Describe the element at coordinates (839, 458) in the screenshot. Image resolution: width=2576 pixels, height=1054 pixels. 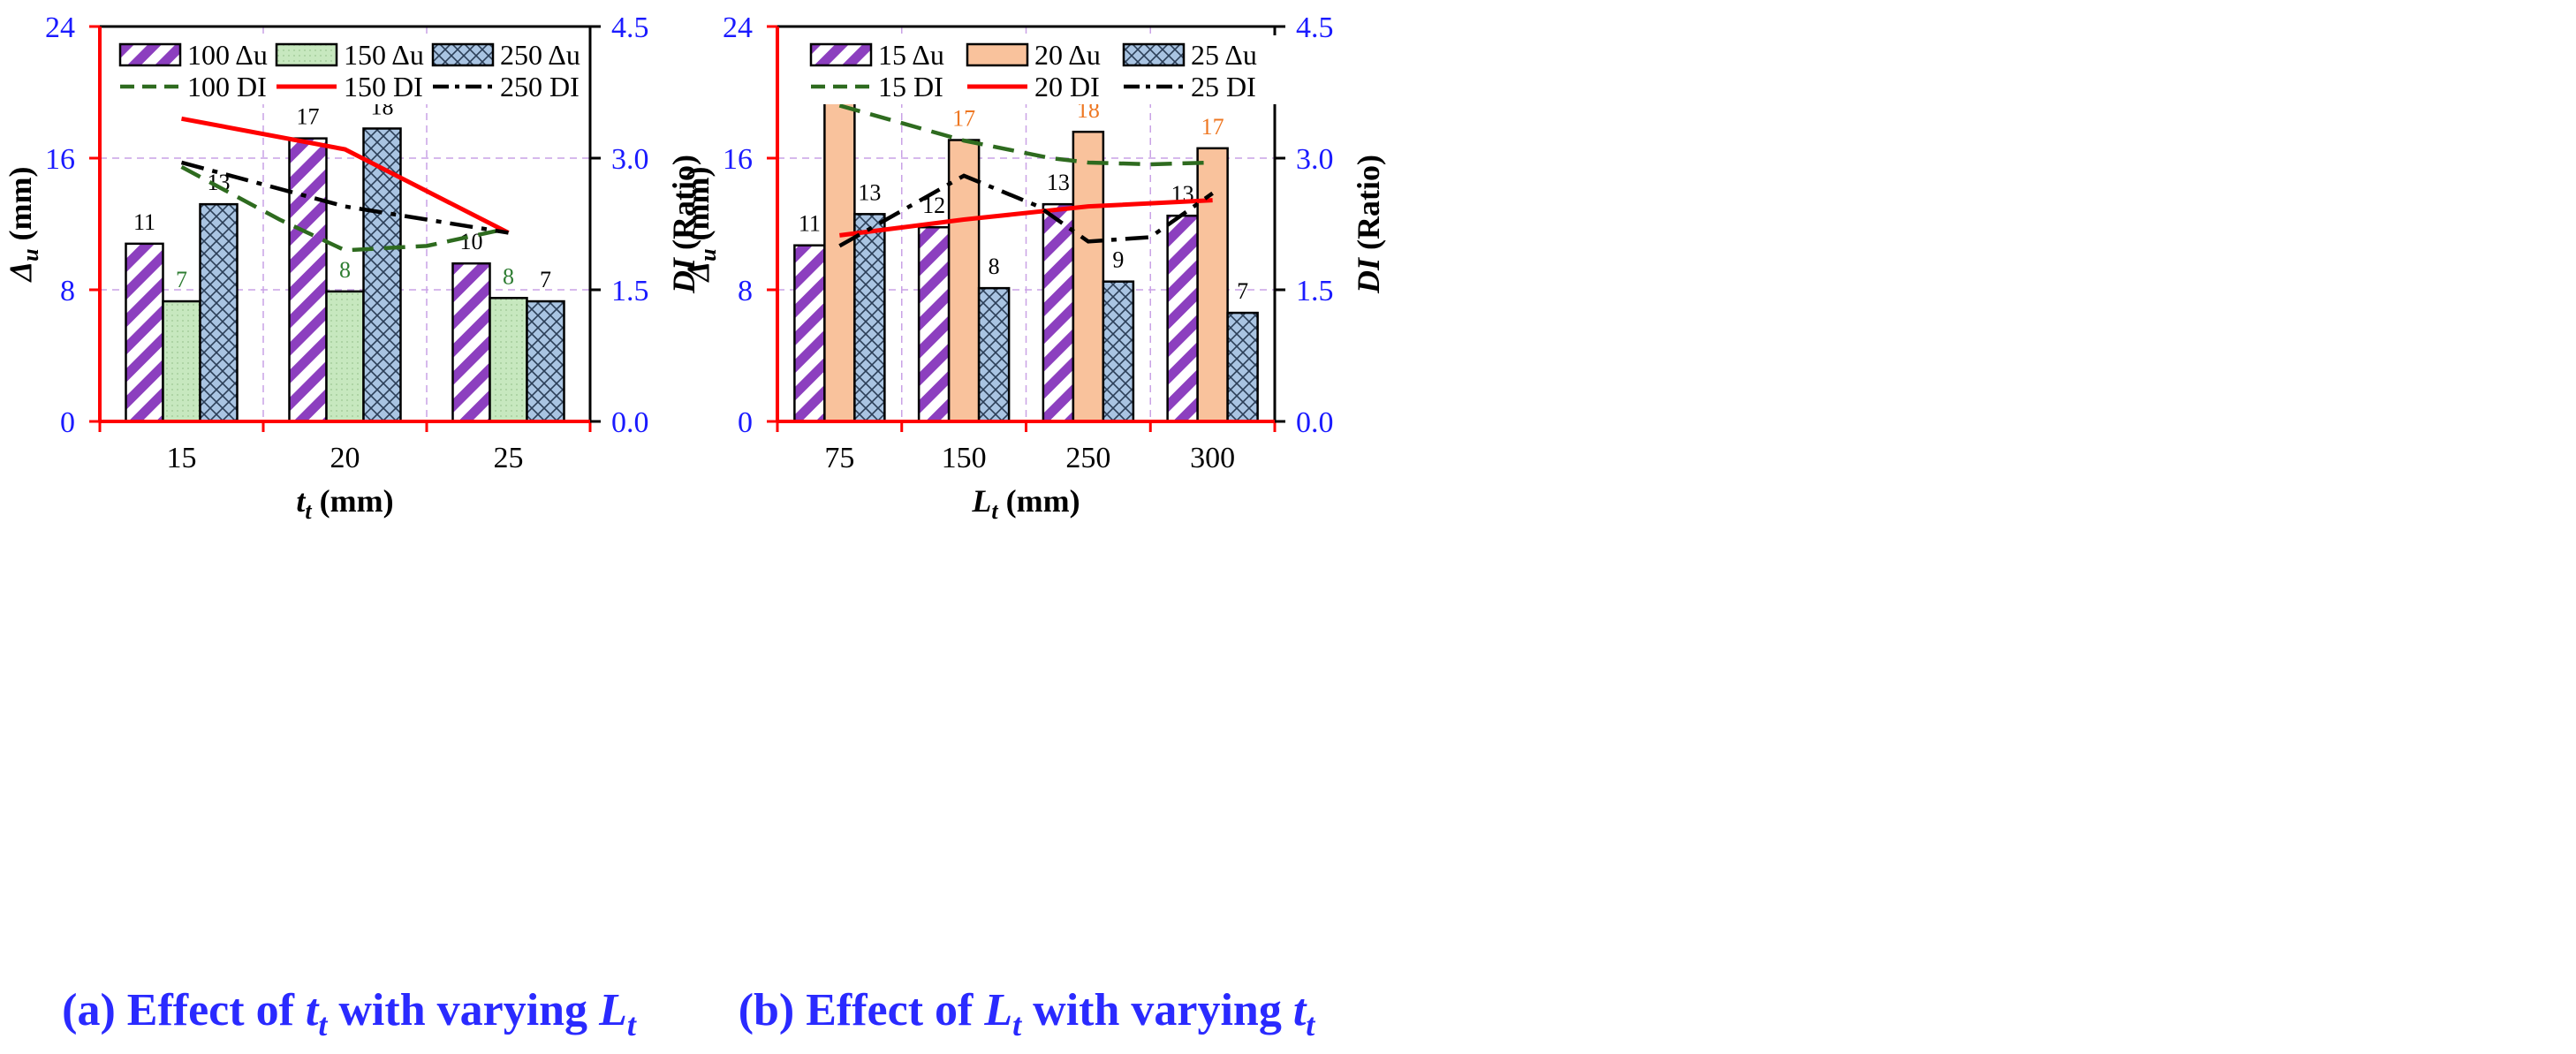
I see `x-tick-label: 75` at that location.